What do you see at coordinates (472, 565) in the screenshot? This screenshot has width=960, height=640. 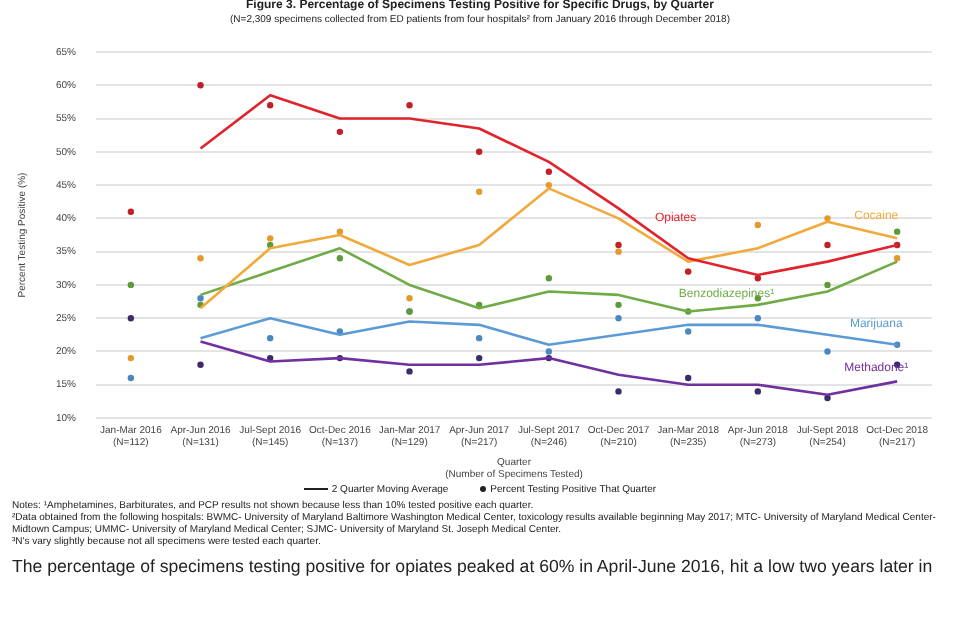 I see `text: The percentage of specimens testing positive for opiates peaked at 60% in April-June 2016, hit a low two years later in` at bounding box center [472, 565].